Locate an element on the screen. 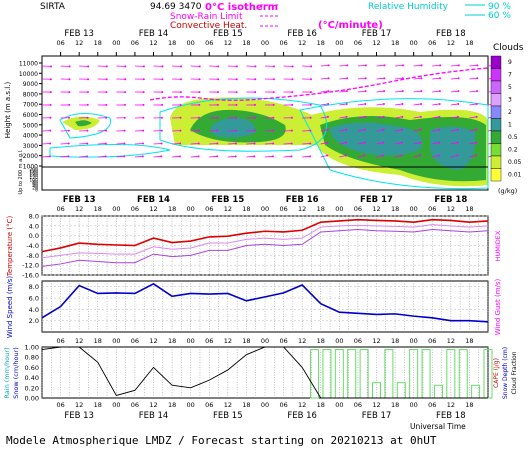 This screenshot has height=450, width=528. precip-ytick: 0.00 is located at coordinates (32, 399).